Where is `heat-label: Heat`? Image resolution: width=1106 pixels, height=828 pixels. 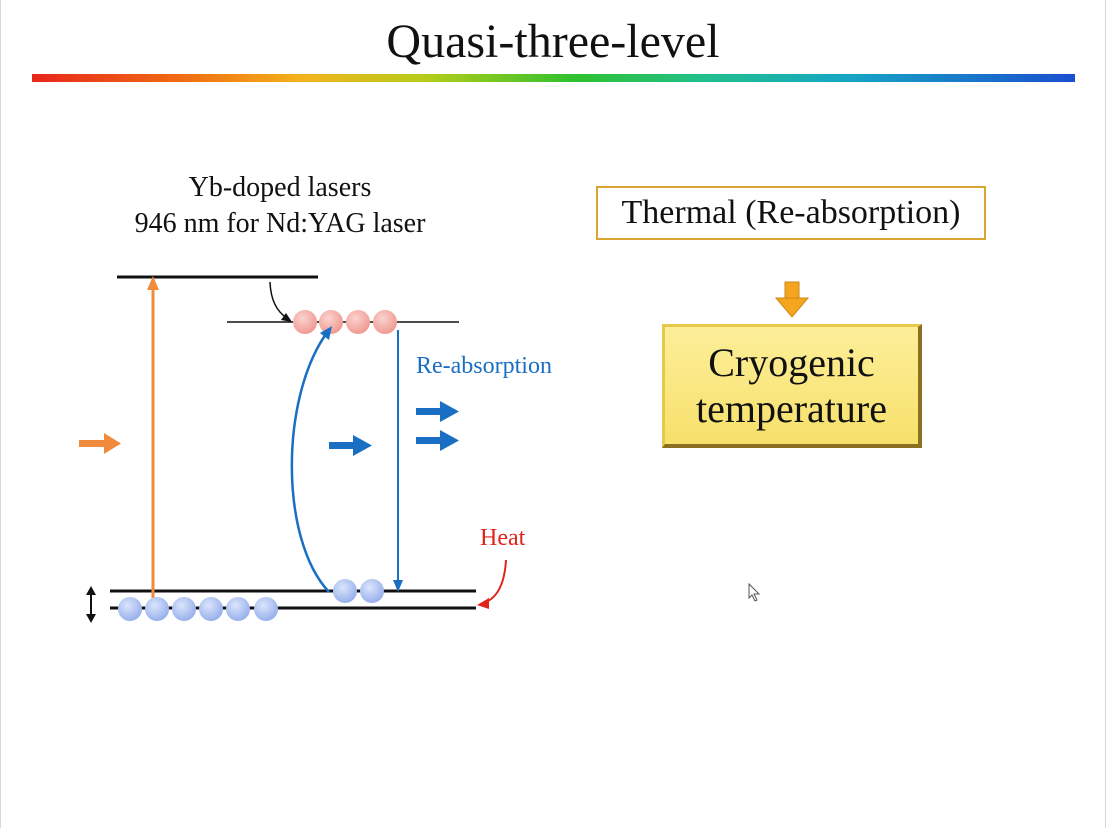
heat-label: Heat is located at coordinates (503, 538).